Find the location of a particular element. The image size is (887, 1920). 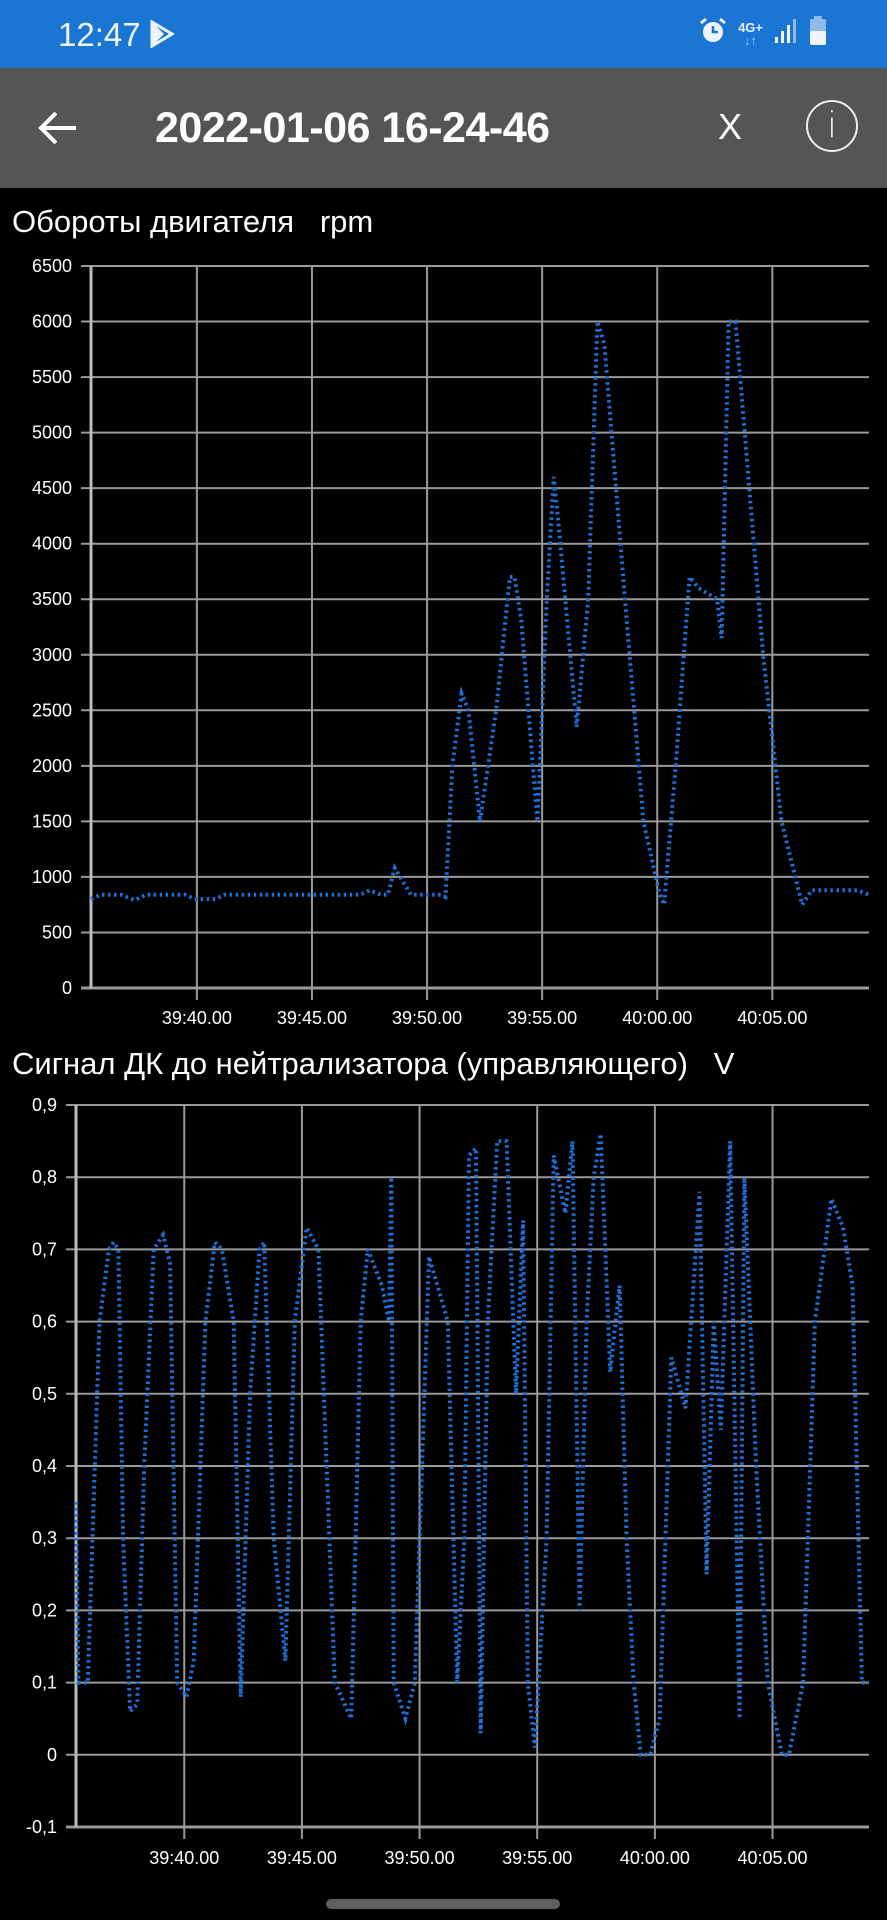

y-tick-label: 4000 is located at coordinates (52, 544).